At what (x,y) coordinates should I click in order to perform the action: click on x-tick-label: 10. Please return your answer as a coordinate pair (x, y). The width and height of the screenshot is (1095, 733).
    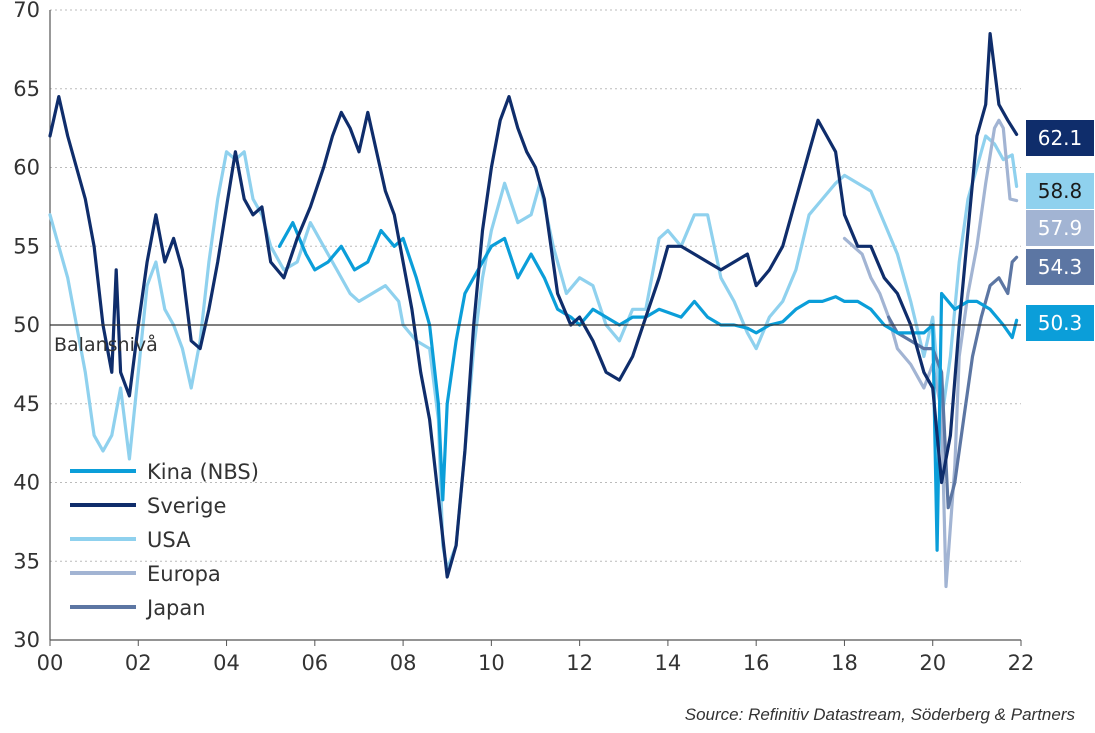
    Looking at the image, I should click on (491, 663).